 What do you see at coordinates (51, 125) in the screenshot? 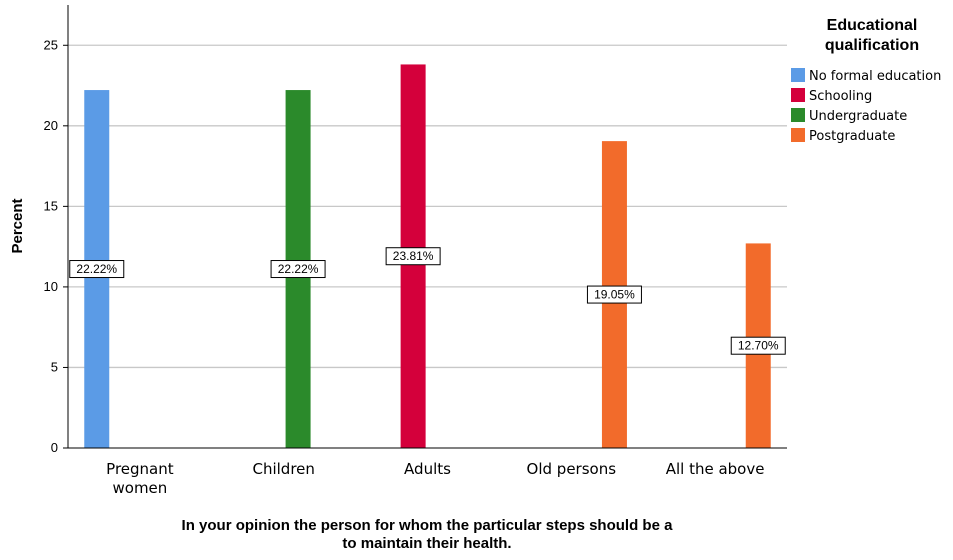
I see `y-tick-label: 20` at bounding box center [51, 125].